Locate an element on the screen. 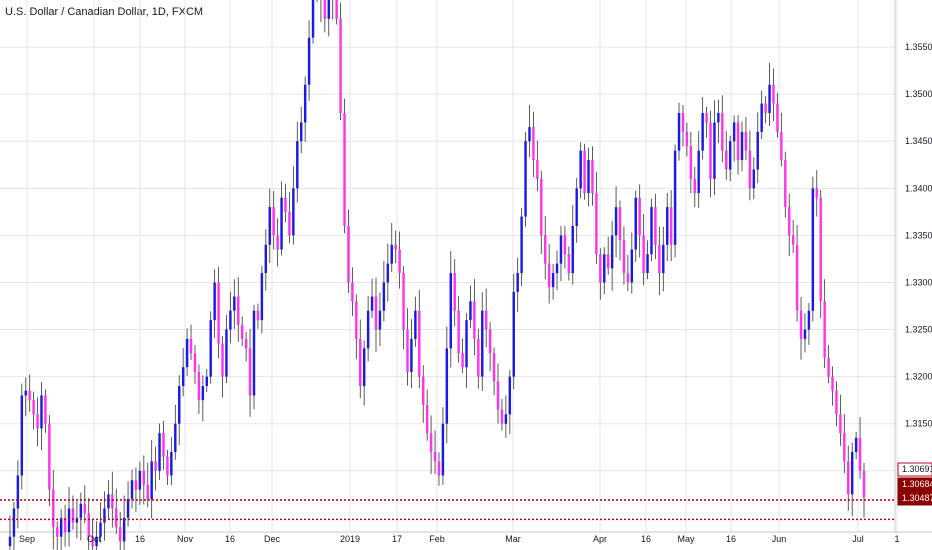  price-tag-label: 1.30684 is located at coordinates (917, 484).